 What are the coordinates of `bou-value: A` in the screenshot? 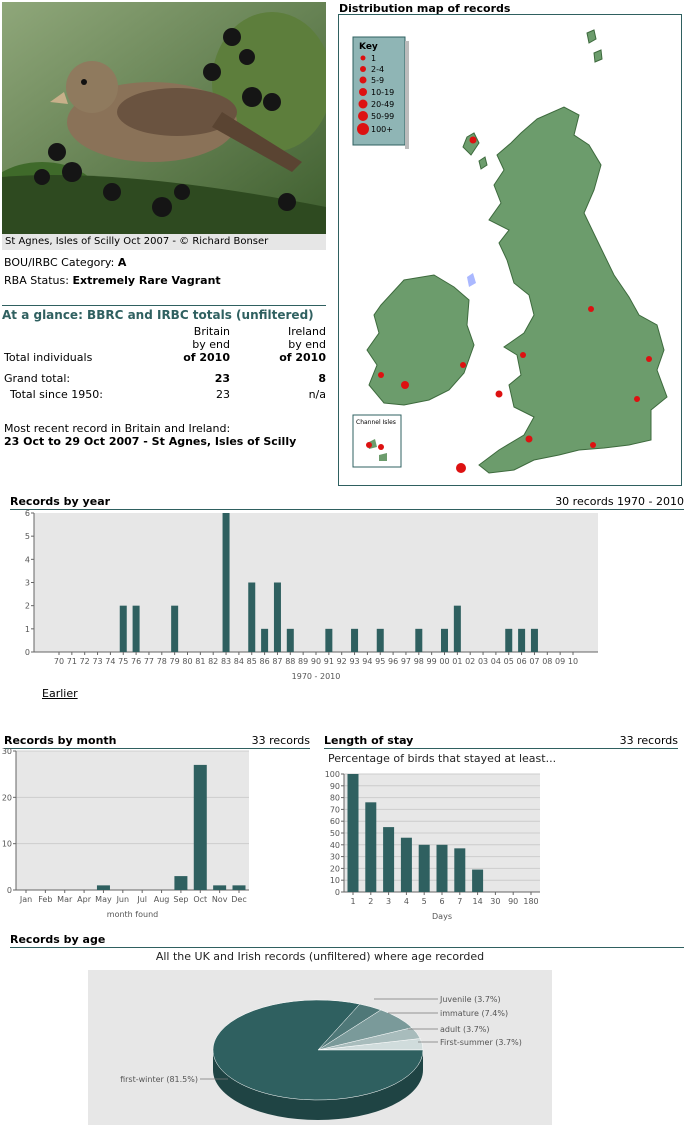 It's located at (122, 262).